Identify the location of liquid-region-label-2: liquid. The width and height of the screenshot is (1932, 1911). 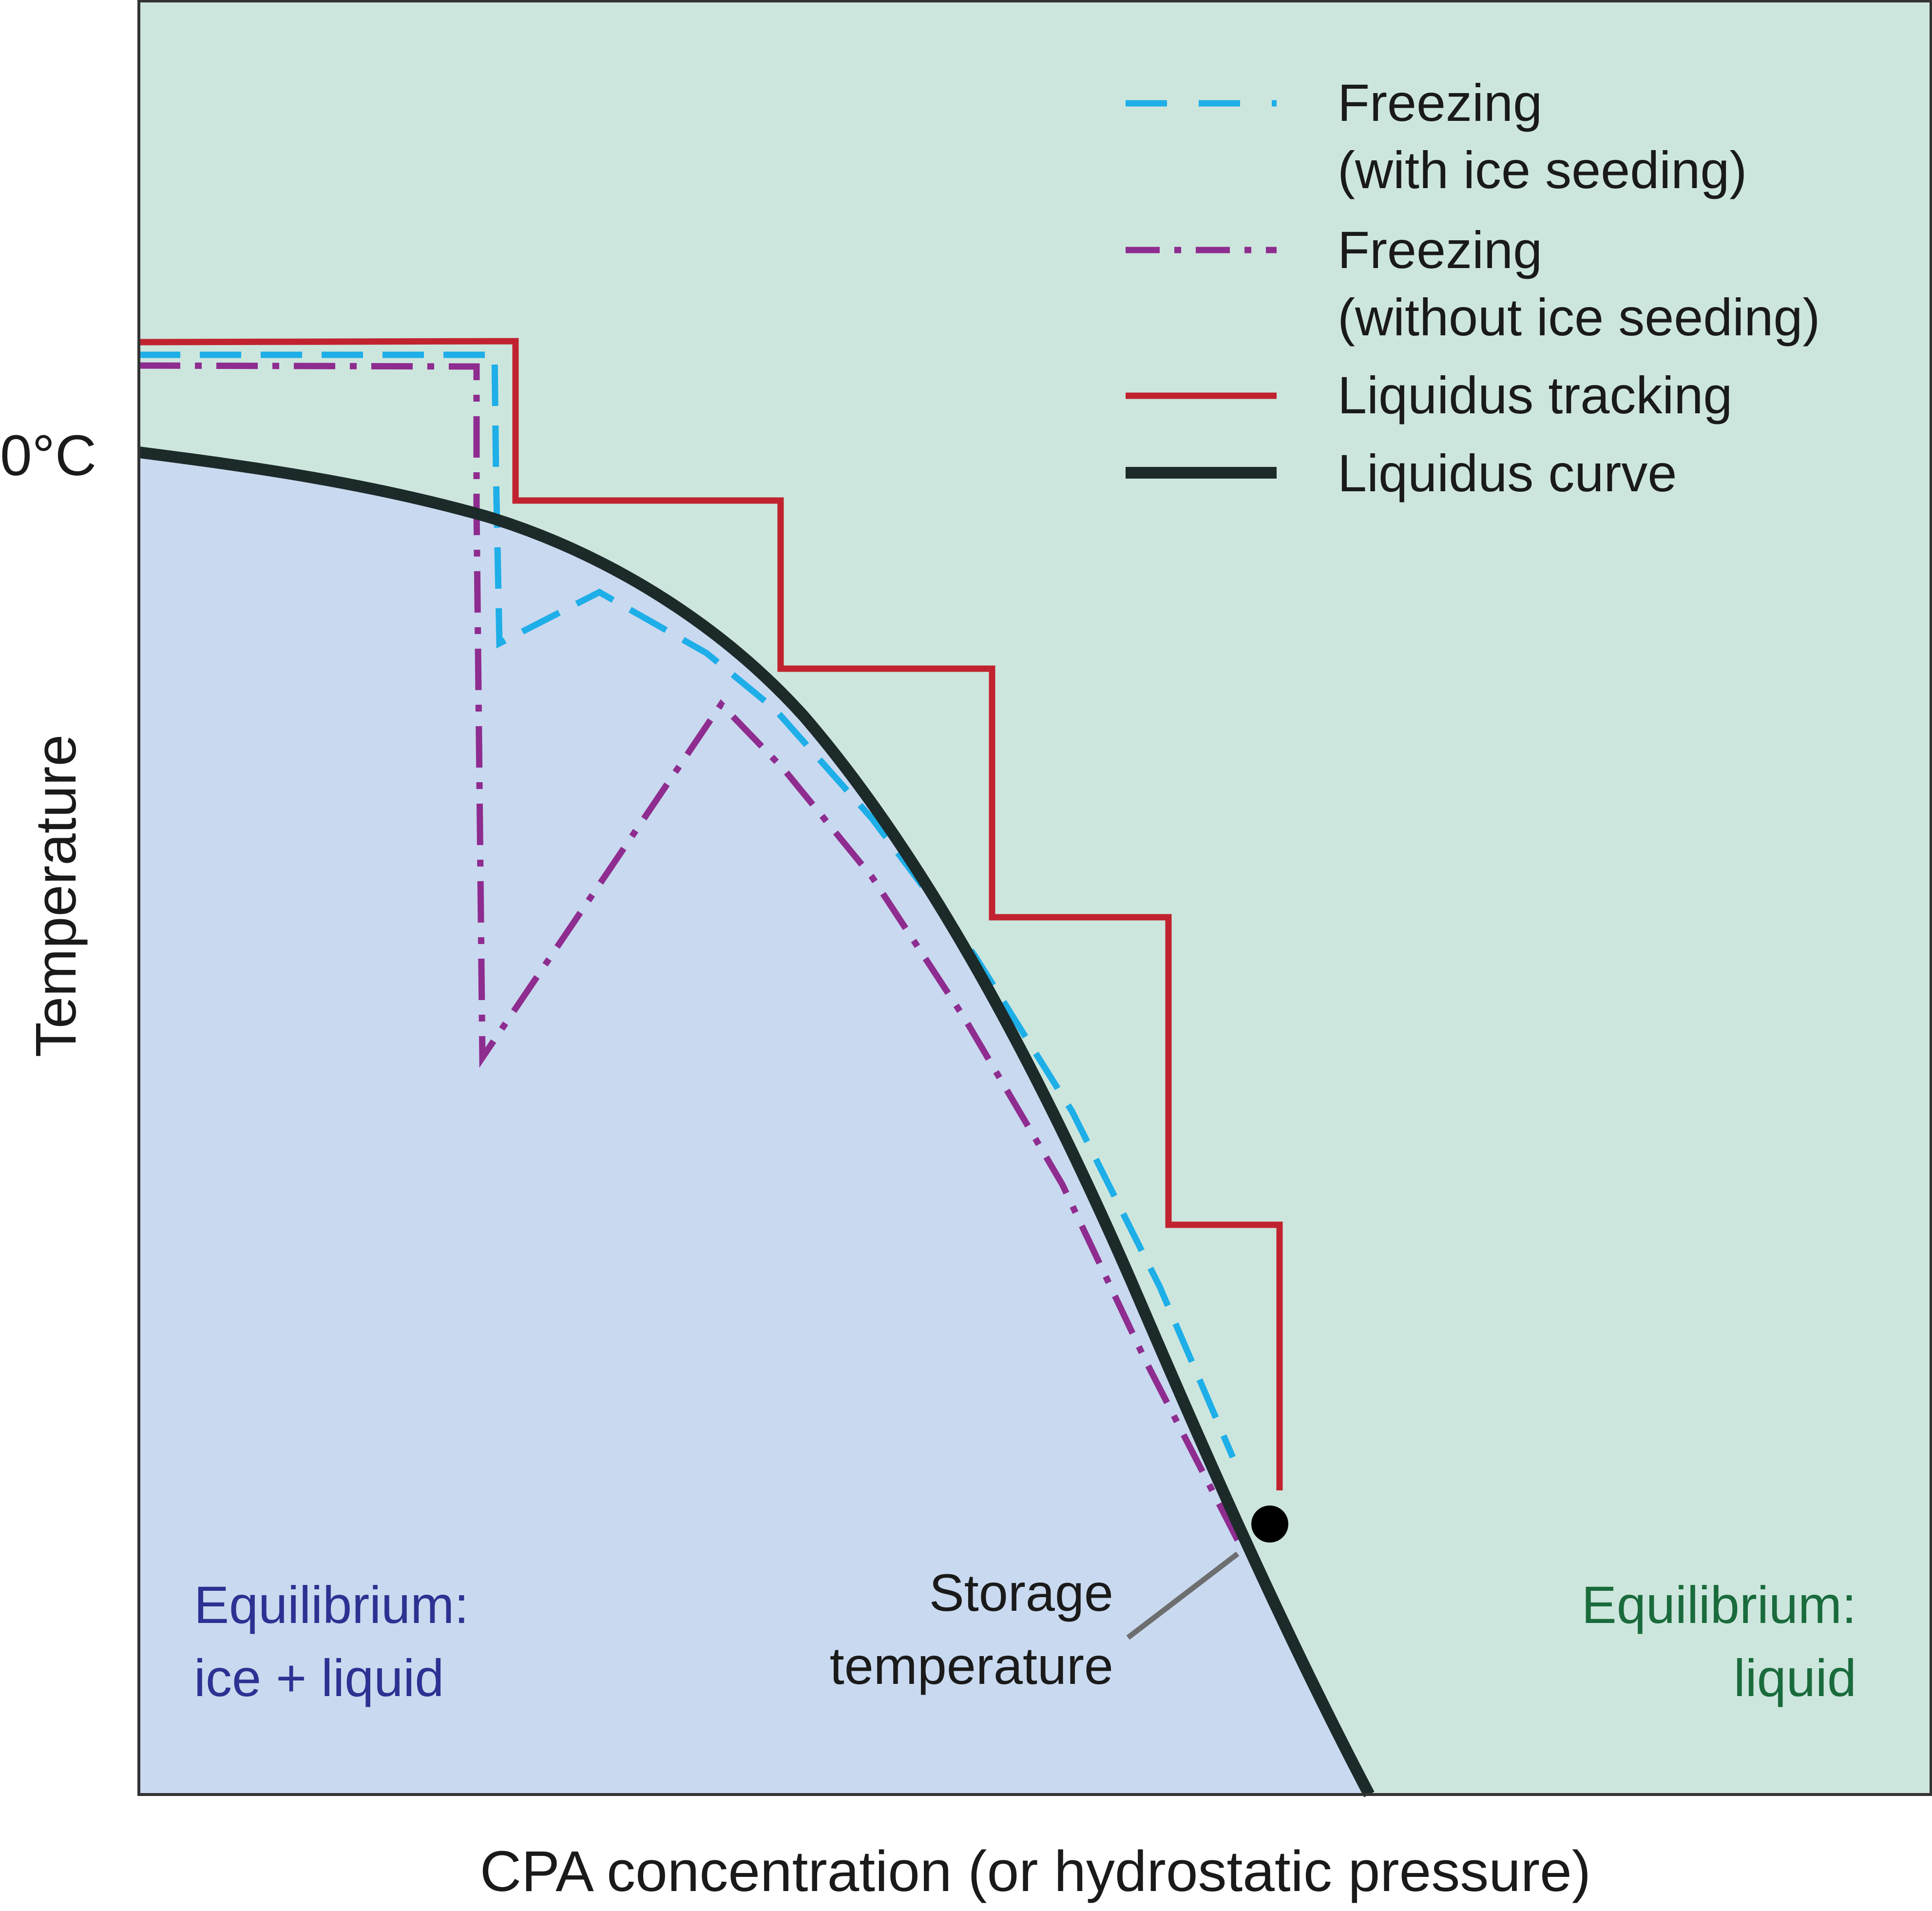
(1795, 1677).